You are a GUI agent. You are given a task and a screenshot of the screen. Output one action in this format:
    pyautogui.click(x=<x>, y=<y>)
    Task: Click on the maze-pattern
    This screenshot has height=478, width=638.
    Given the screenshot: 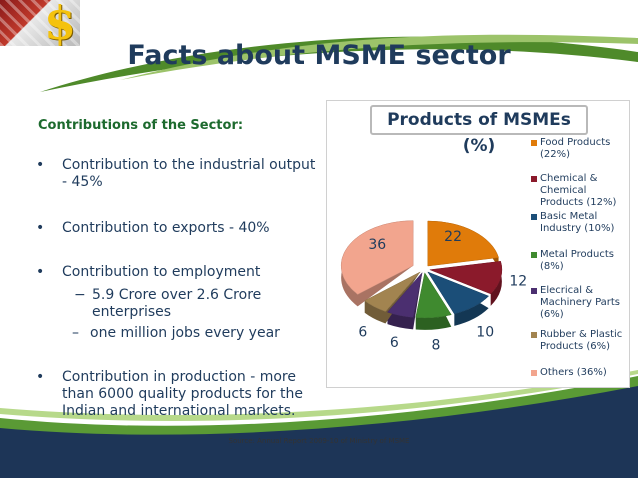 What is the action you would take?
    pyautogui.click(x=40, y=23)
    